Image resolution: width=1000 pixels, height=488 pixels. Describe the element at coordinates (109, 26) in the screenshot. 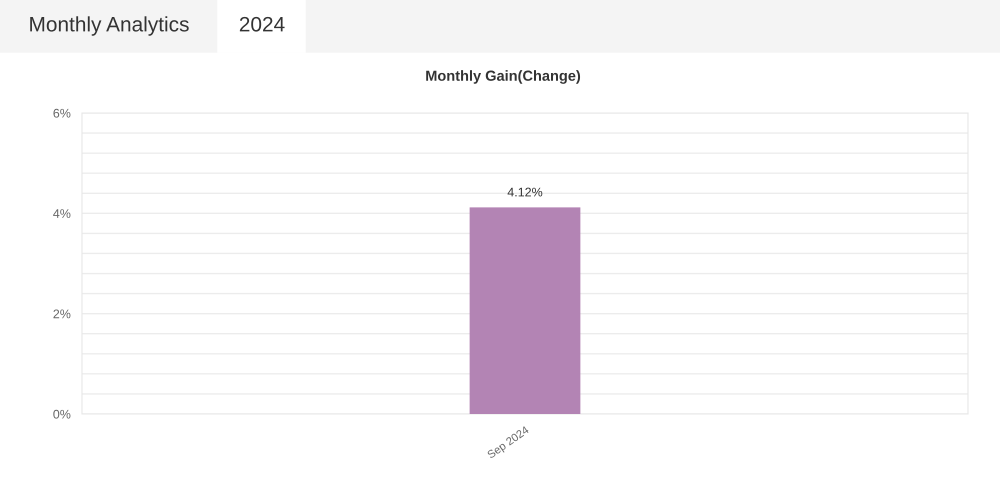

I see `text: Monthly Analytics` at that location.